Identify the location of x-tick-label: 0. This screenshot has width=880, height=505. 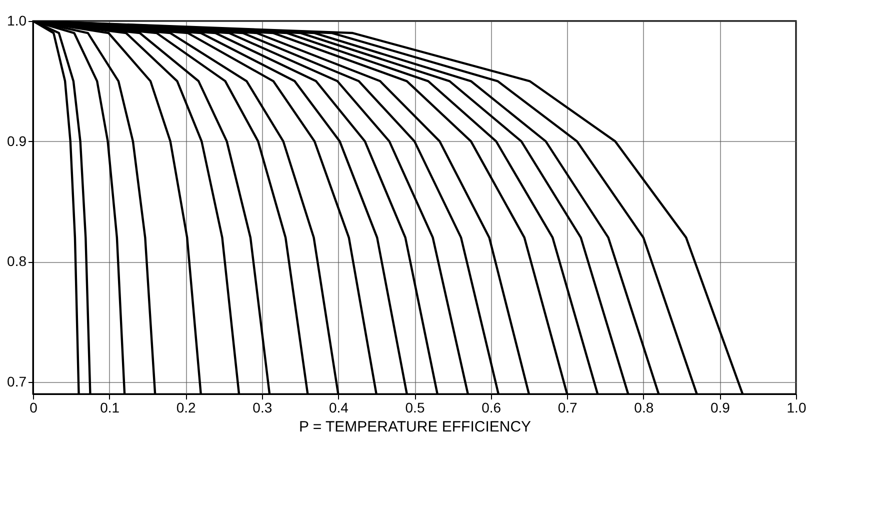
(34, 408).